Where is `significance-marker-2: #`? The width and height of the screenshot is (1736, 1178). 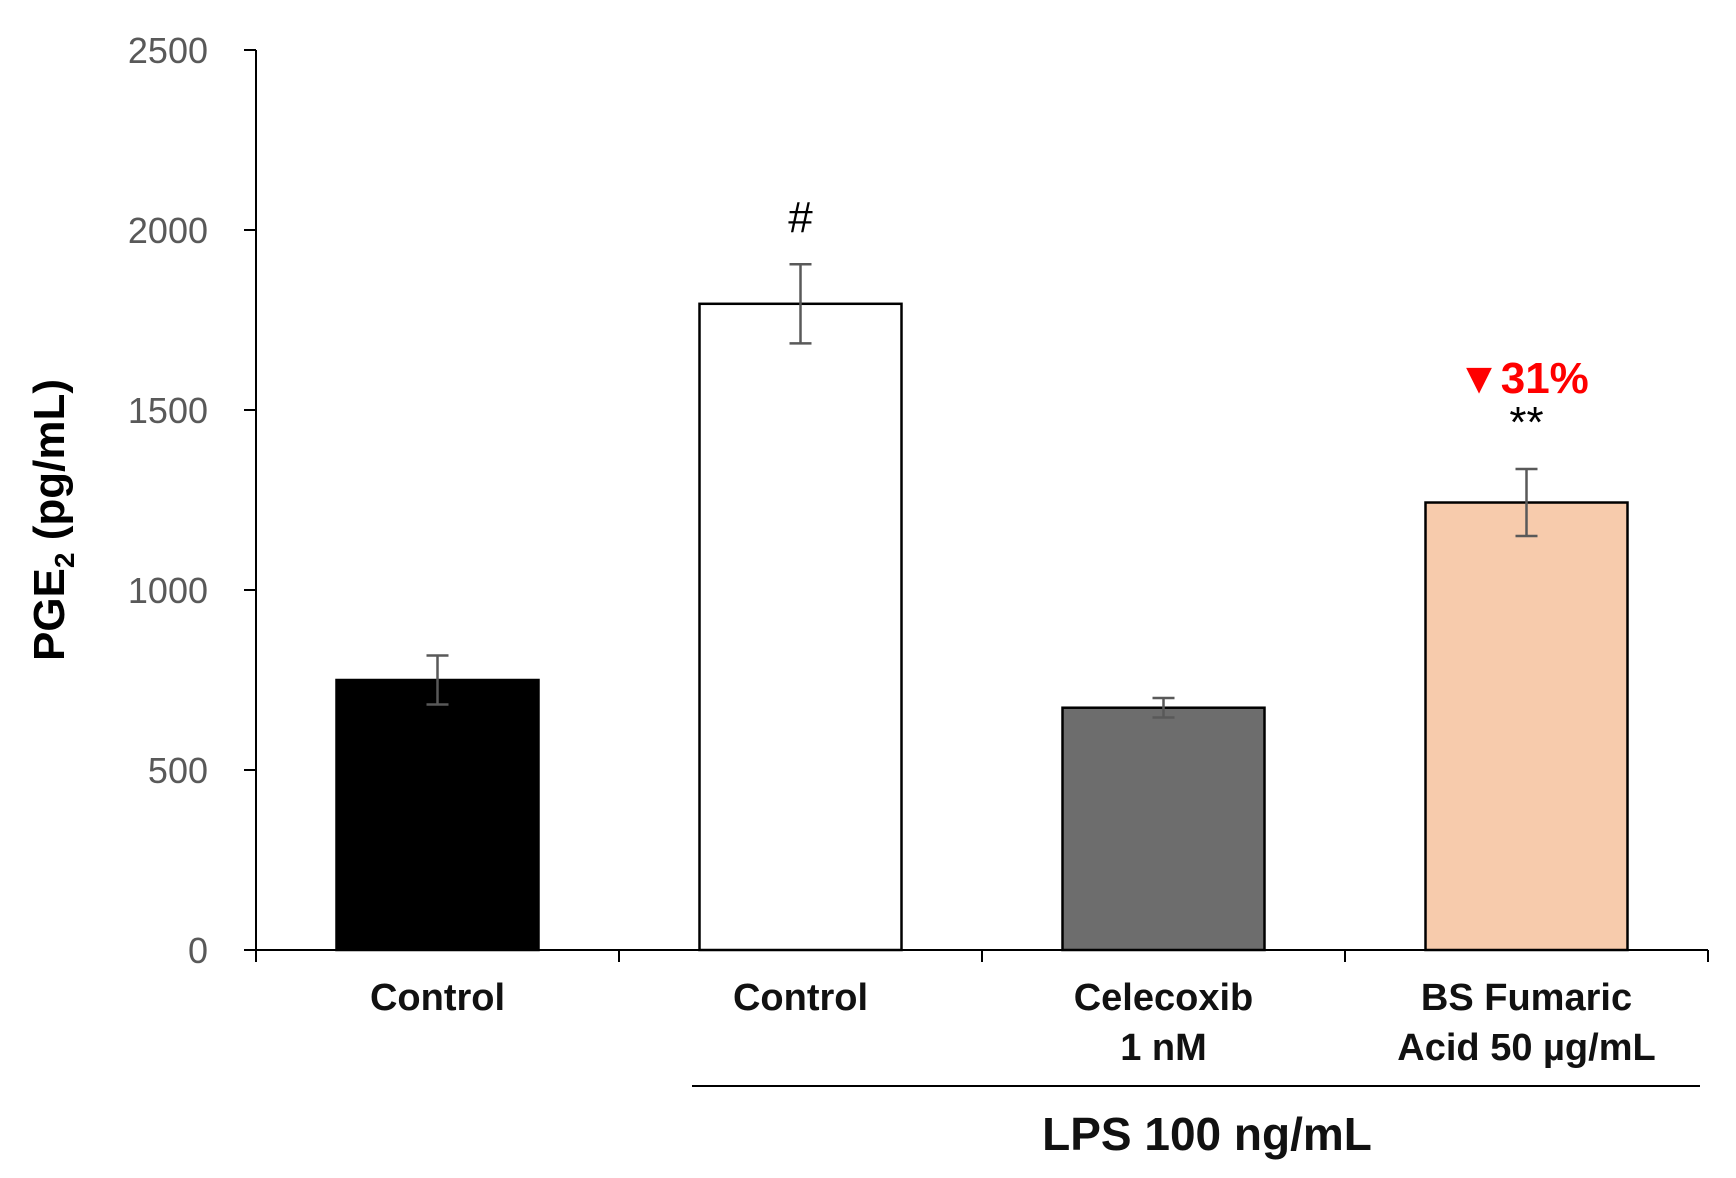 significance-marker-2: # is located at coordinates (800, 217).